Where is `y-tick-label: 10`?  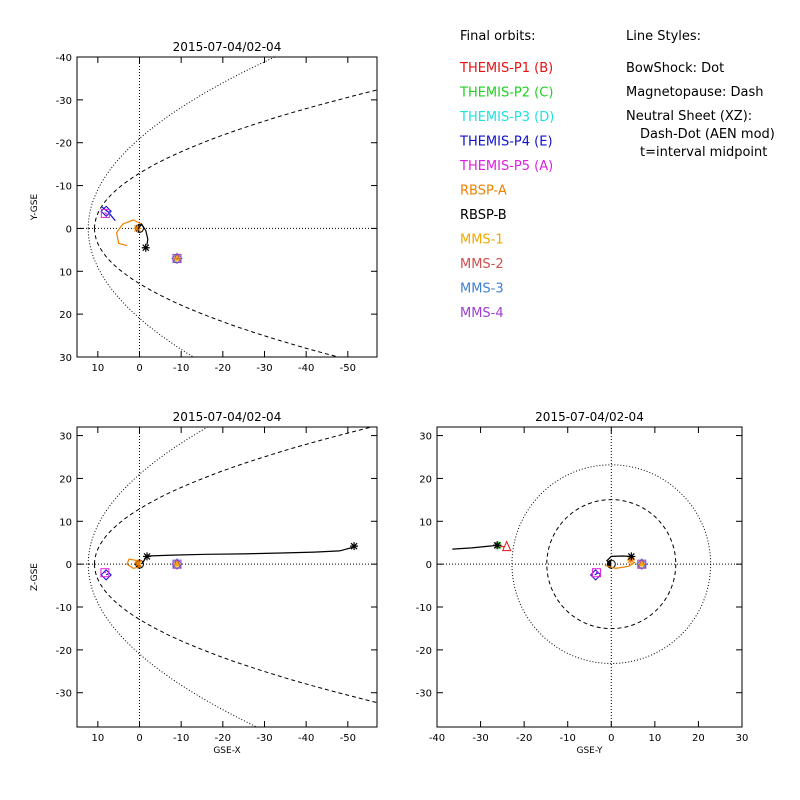
y-tick-label: 10 is located at coordinates (425, 522).